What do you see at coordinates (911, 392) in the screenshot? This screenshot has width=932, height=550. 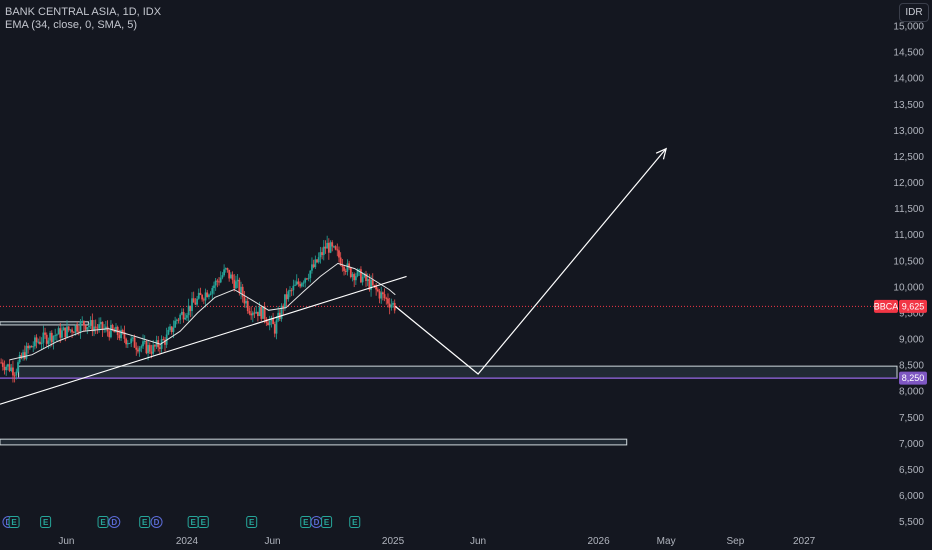 I see `y-tick-label: 8,000` at bounding box center [911, 392].